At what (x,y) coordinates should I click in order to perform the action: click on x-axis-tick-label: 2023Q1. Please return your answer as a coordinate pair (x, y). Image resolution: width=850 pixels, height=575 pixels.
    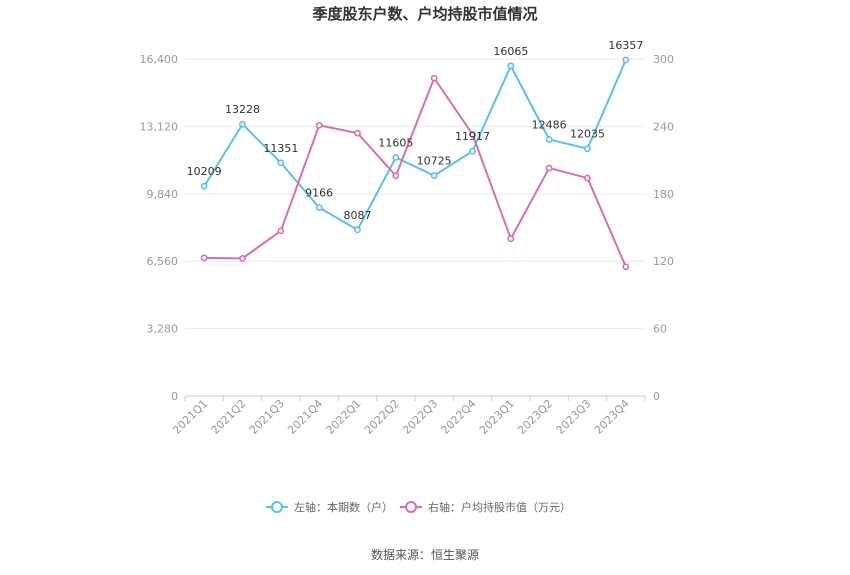
    Looking at the image, I should click on (497, 417).